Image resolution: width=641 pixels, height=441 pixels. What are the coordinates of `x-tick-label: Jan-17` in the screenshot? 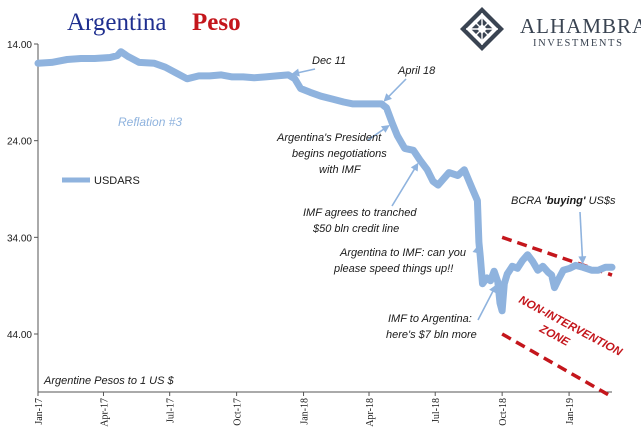 It's located at (39, 411).